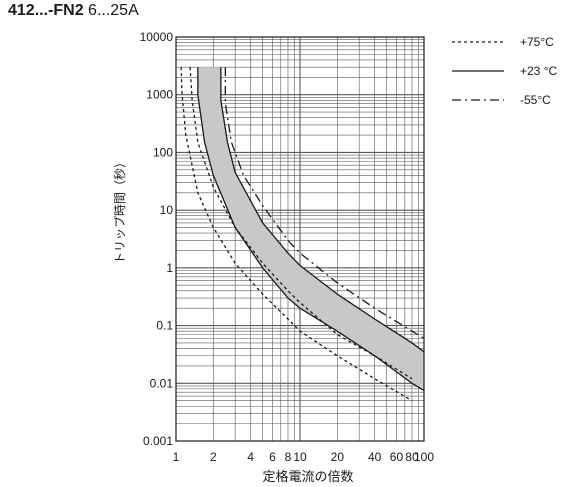  What do you see at coordinates (163, 152) in the screenshot?
I see `y-tick-label: 100` at bounding box center [163, 152].